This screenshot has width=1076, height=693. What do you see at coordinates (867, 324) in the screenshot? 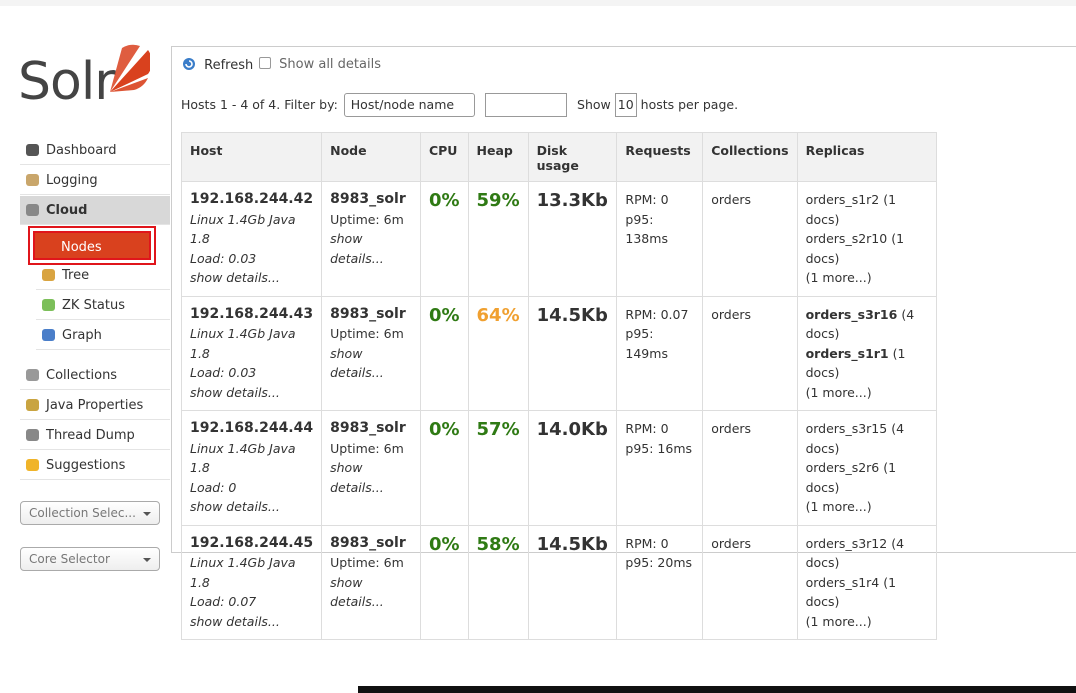
I see `replica: orders_s3r16 (4 docs)` at bounding box center [867, 324].